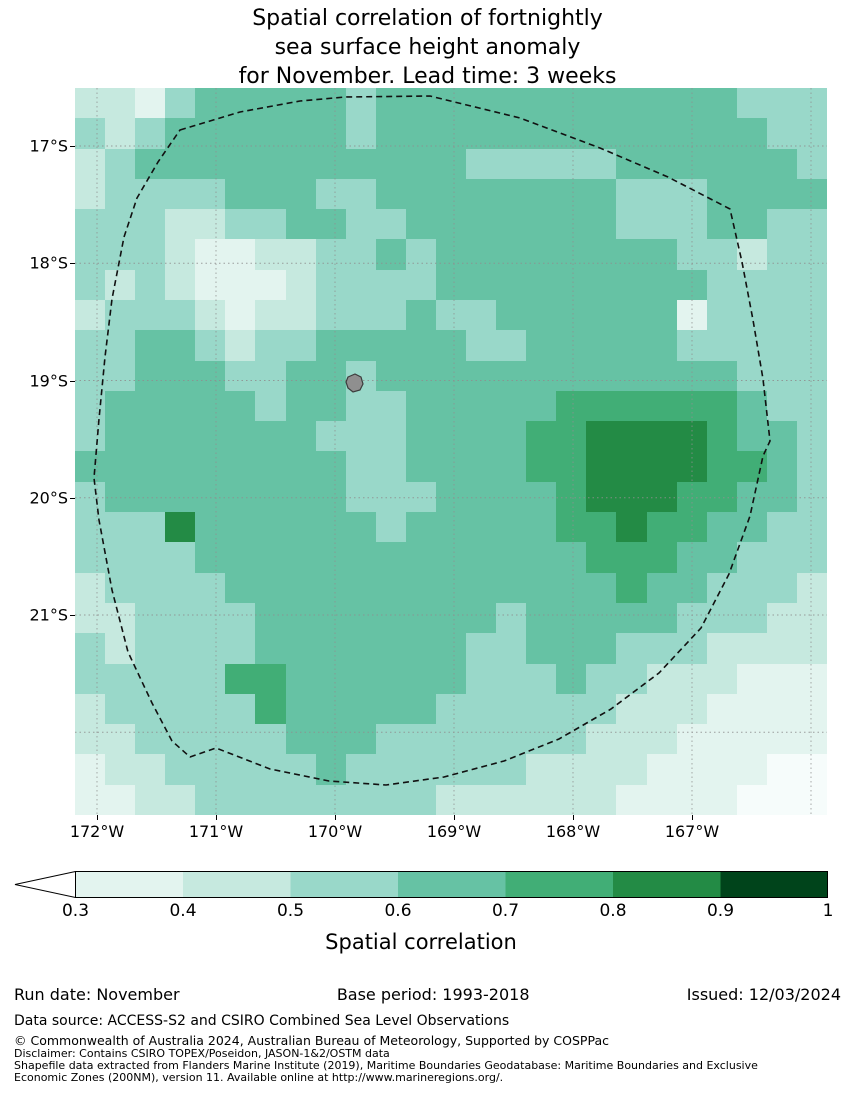  What do you see at coordinates (97, 817) in the screenshot?
I see `x-tick-mark` at bounding box center [97, 817].